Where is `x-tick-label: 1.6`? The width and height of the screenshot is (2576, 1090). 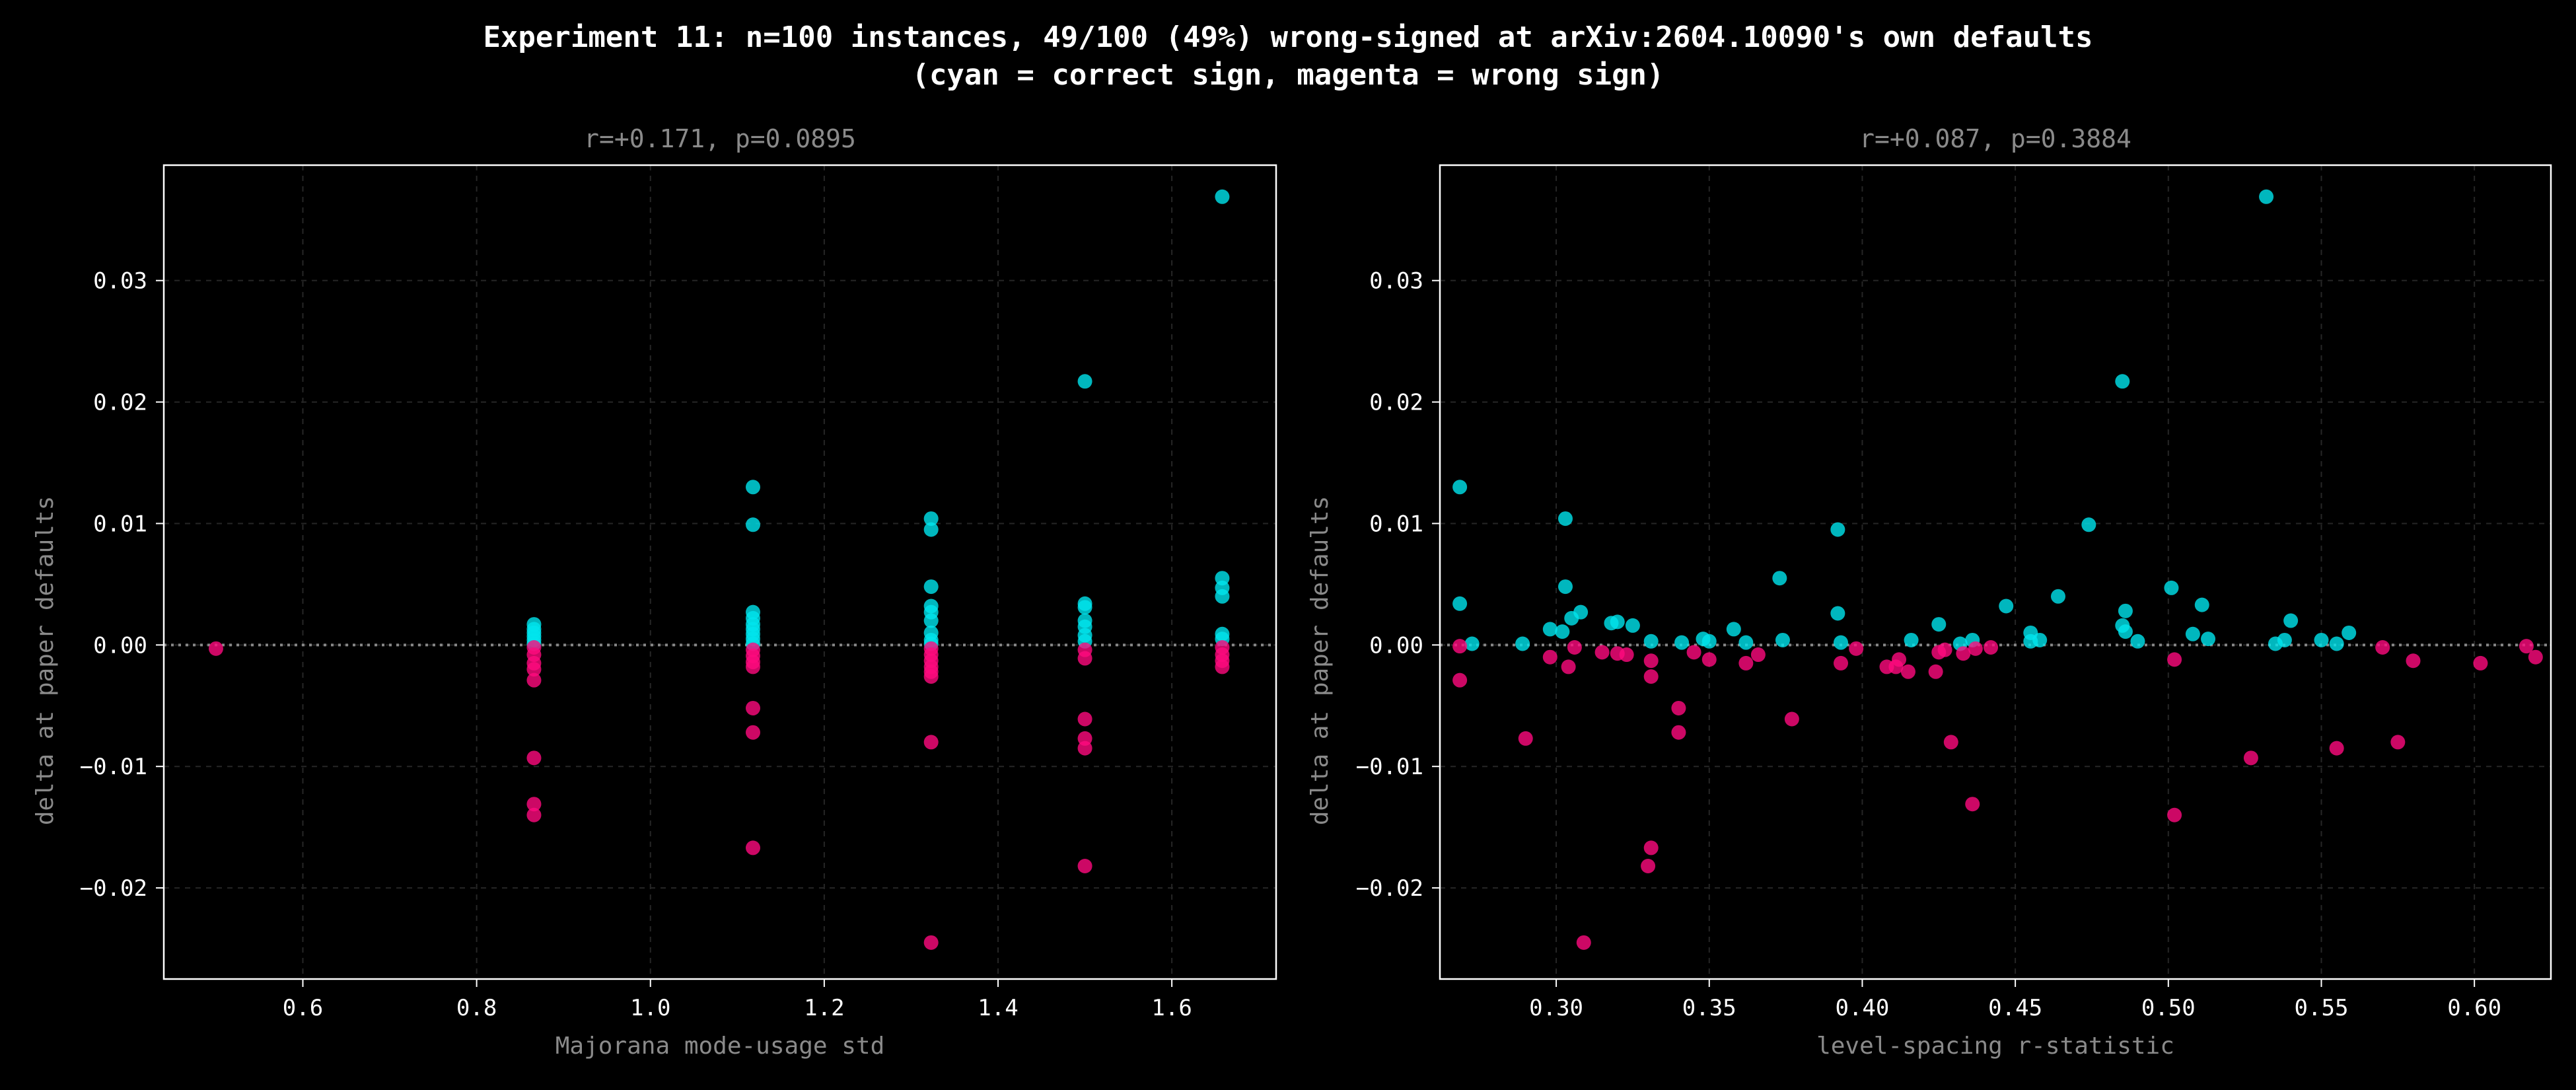 x-tick-label: 1.6 is located at coordinates (1171, 1008).